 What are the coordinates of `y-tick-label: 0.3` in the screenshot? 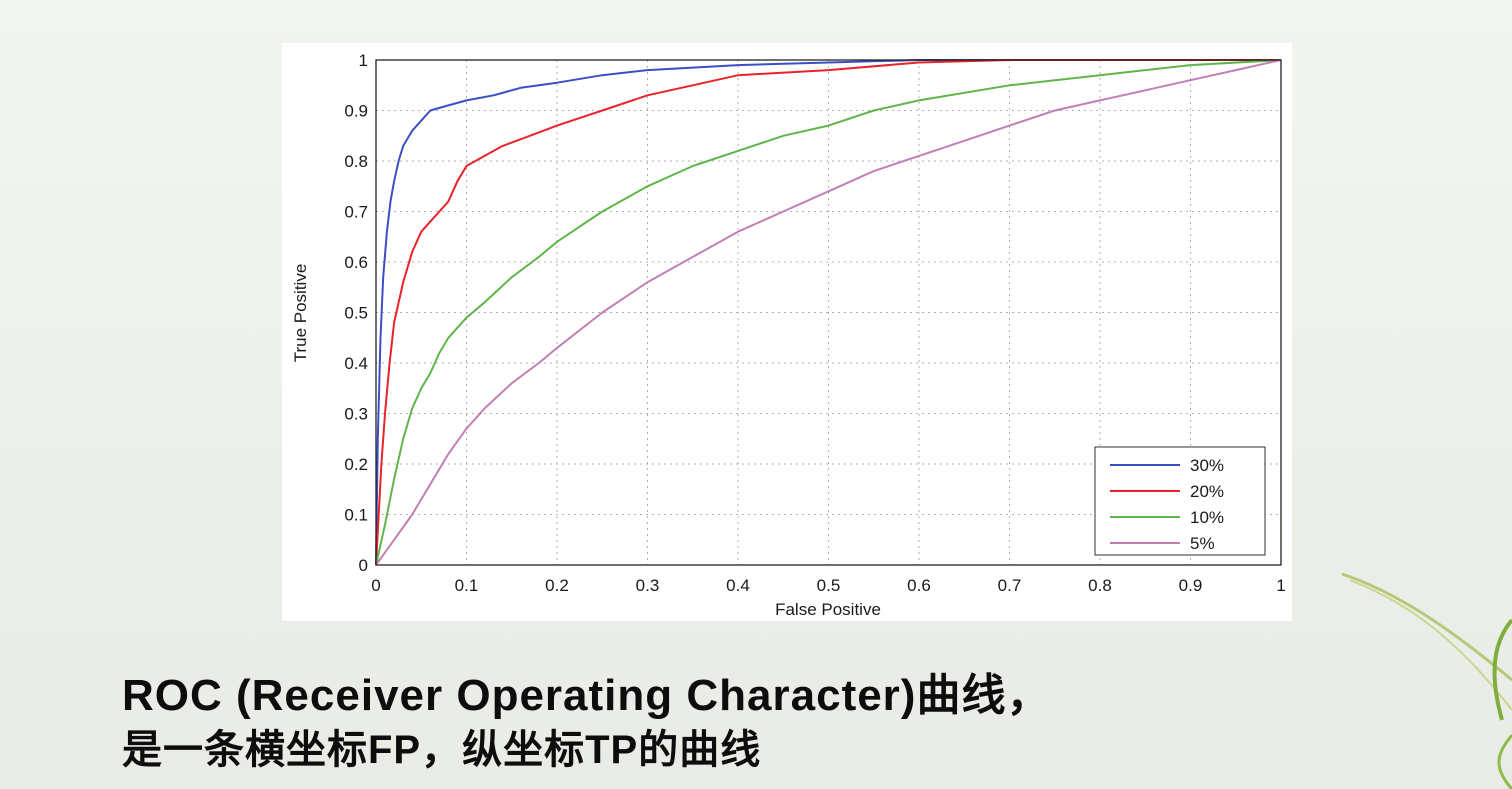 It's located at (356, 414).